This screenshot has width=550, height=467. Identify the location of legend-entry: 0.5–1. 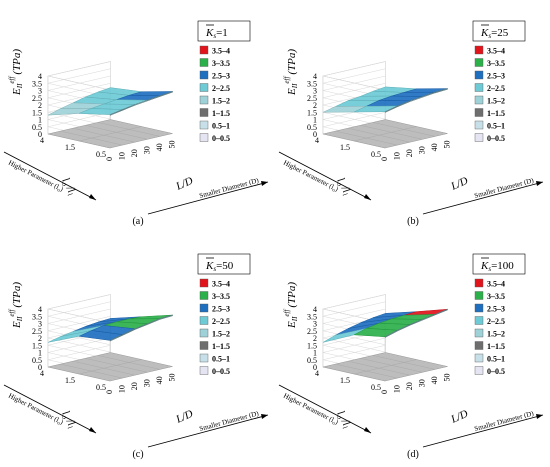
(221, 126).